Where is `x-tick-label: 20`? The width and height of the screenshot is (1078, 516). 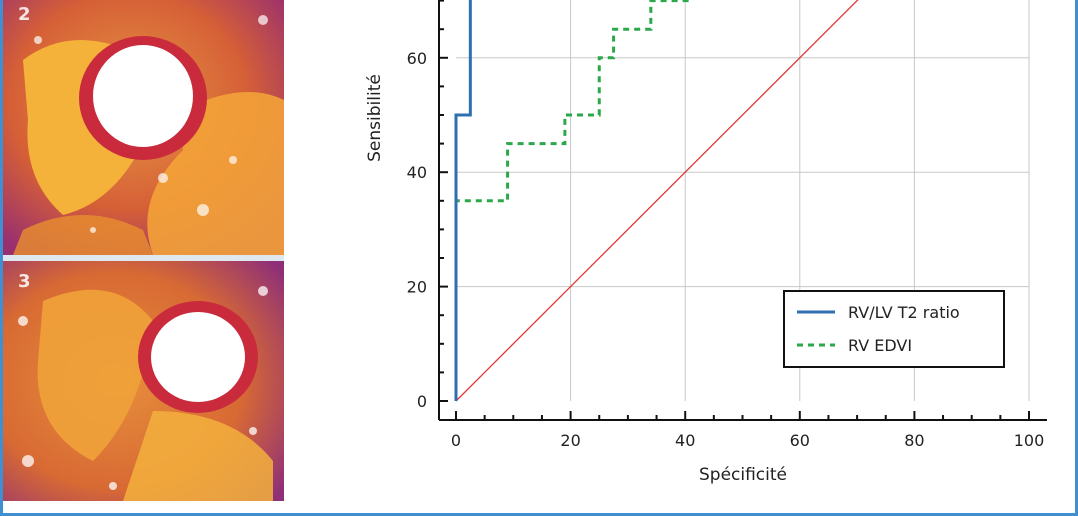 x-tick-label: 20 is located at coordinates (570, 440).